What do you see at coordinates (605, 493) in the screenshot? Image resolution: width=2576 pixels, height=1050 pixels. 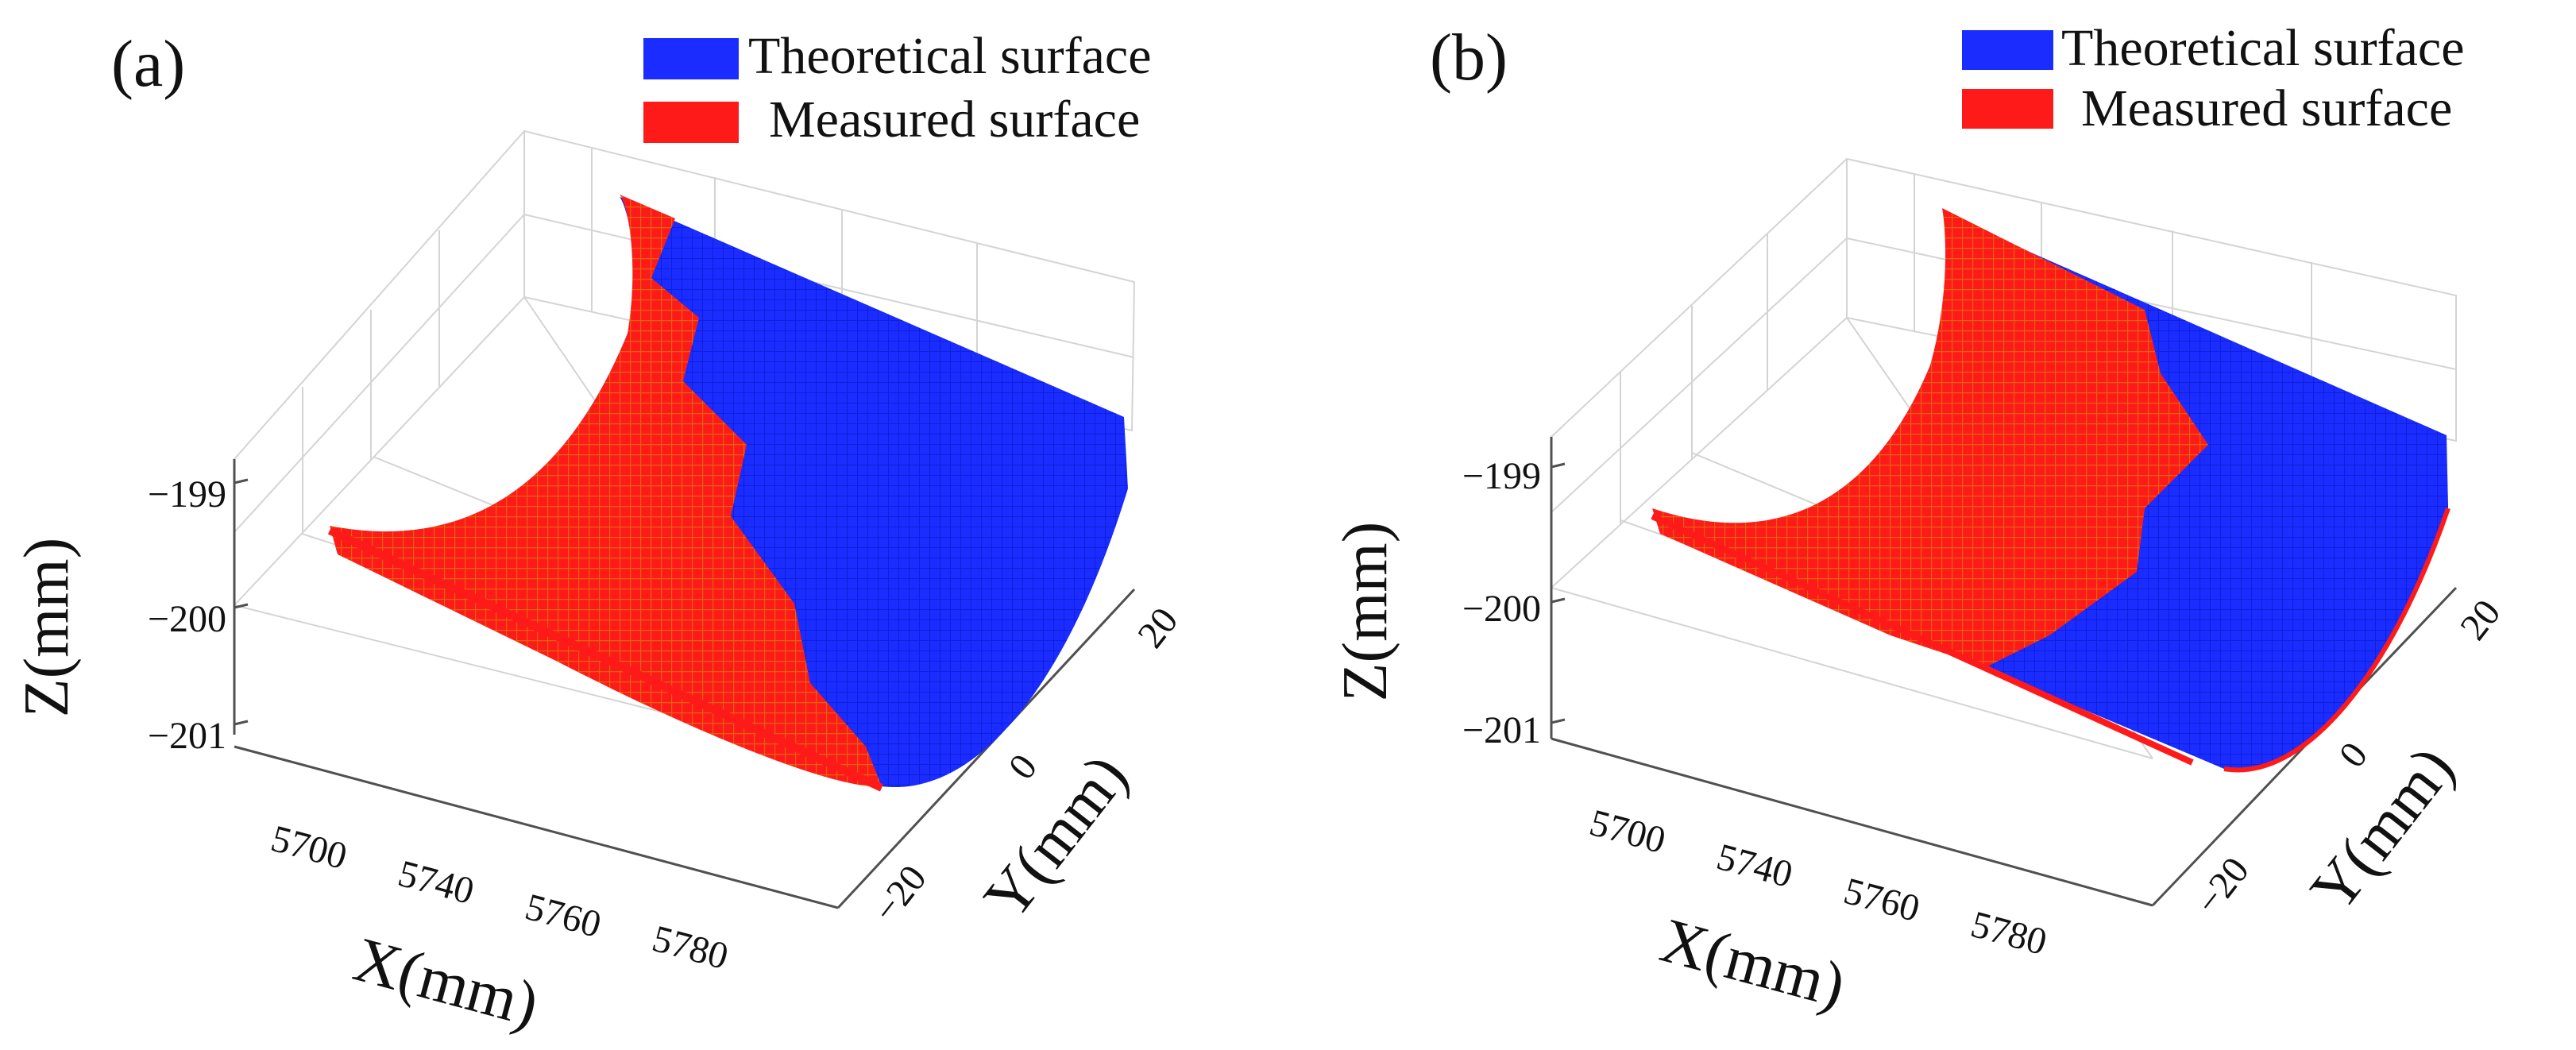 I see `measured-surface` at bounding box center [605, 493].